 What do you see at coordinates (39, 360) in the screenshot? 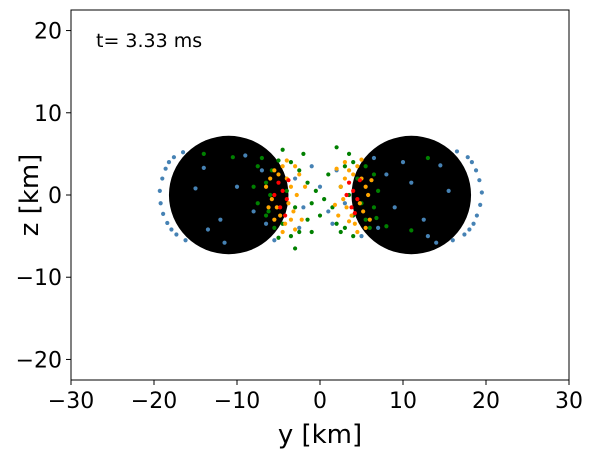
I see `y-tick-label-0: −20` at bounding box center [39, 360].